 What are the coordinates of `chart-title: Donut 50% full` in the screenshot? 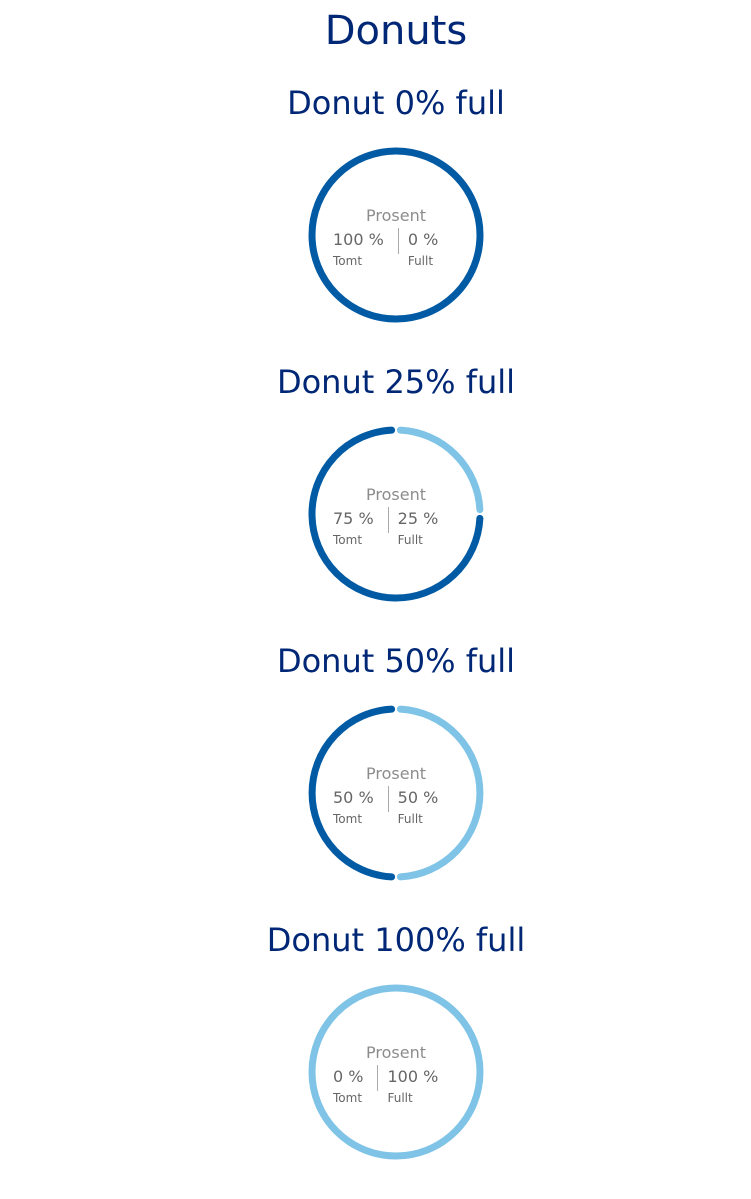 It's located at (396, 661).